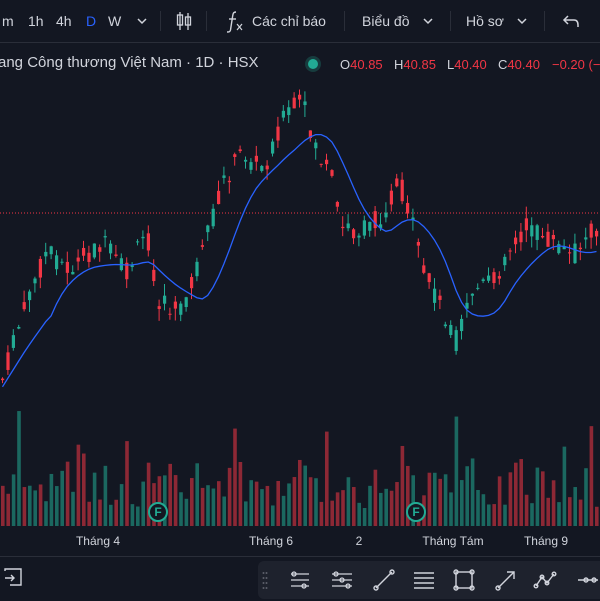 Image resolution: width=600 pixels, height=601 pixels. I want to click on ohlc-low: L40.40, so click(467, 64).